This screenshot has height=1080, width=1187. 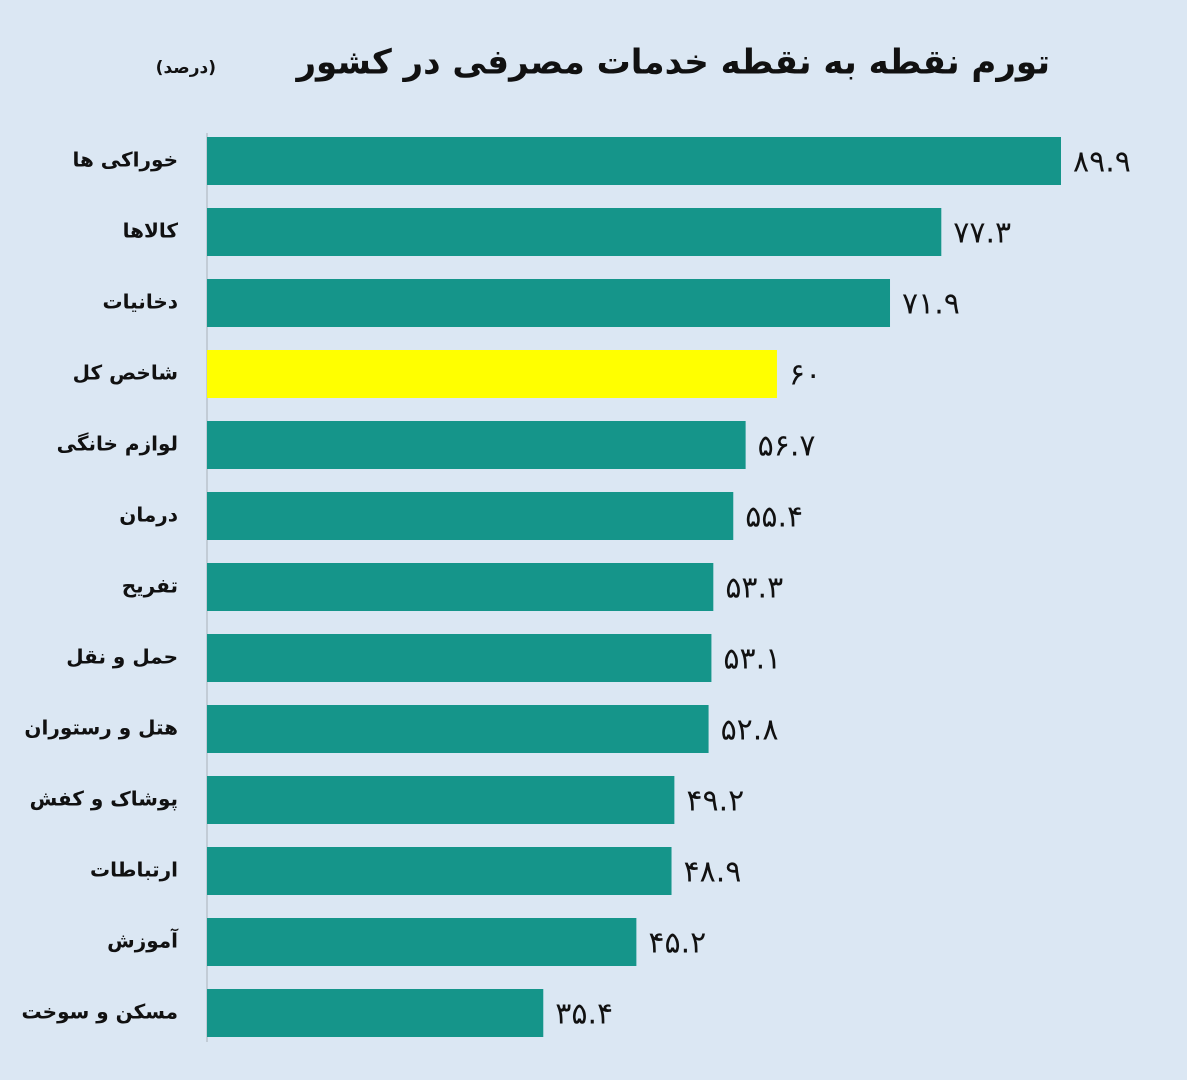 What do you see at coordinates (982, 233) in the screenshot?
I see `value-label: ۷۷.۳` at bounding box center [982, 233].